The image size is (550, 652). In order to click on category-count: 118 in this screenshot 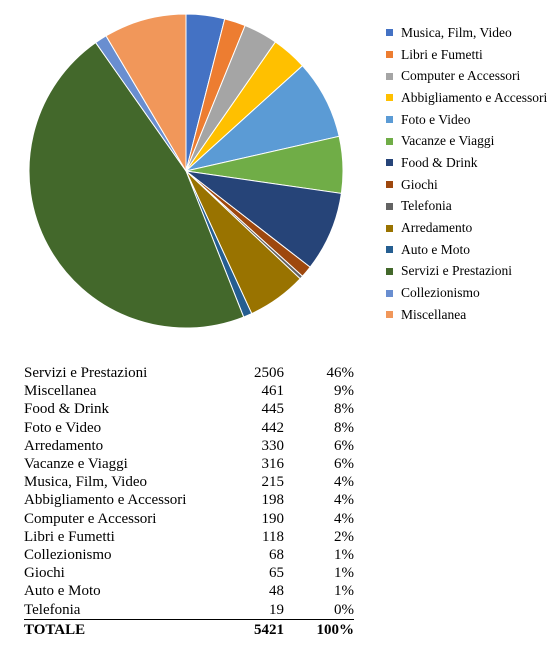, I will do `click(273, 536)`.